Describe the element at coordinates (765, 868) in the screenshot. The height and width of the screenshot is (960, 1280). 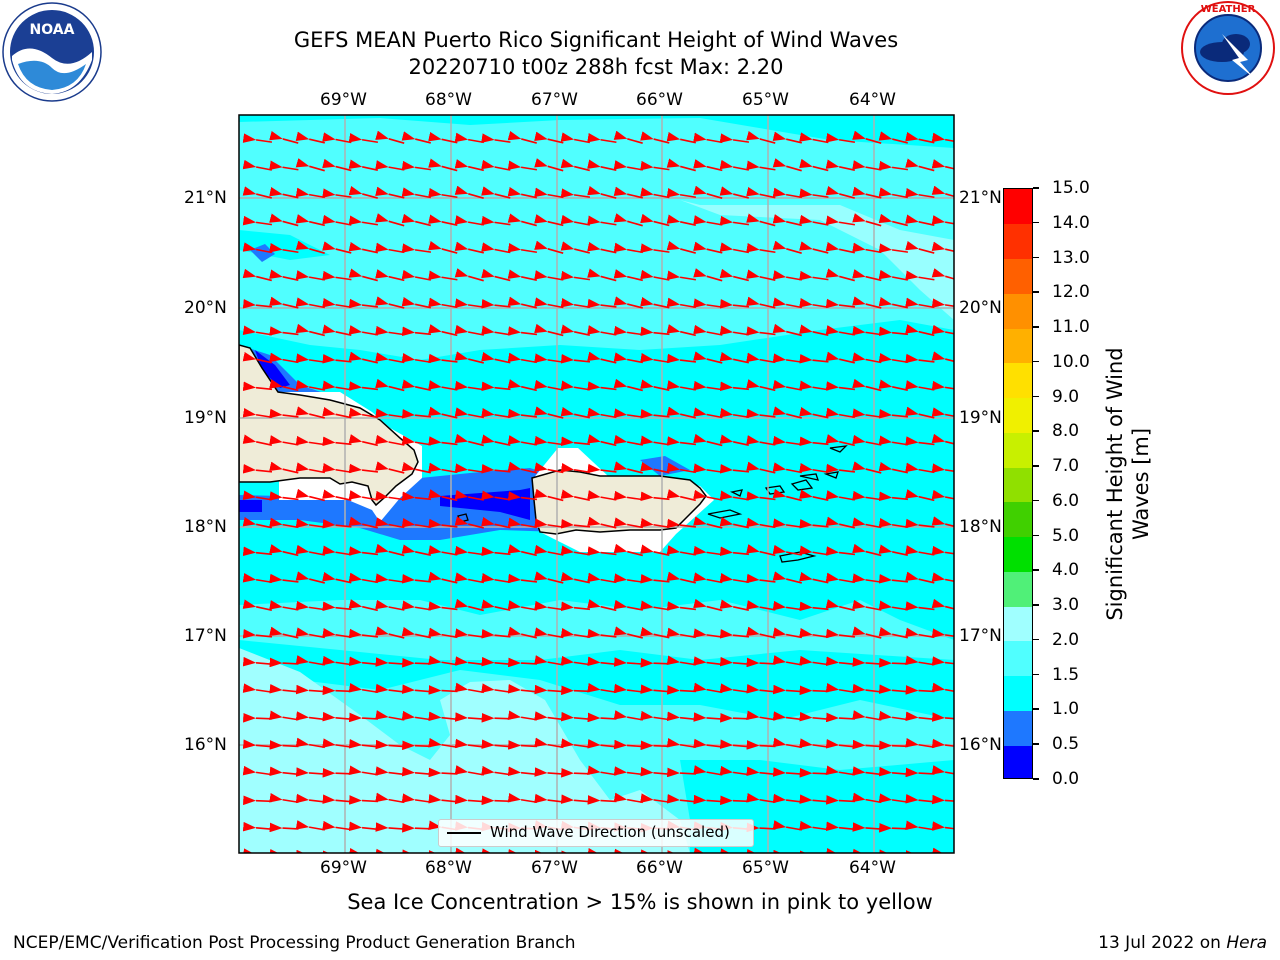
I see `lon-label-bottom: 65°W` at that location.